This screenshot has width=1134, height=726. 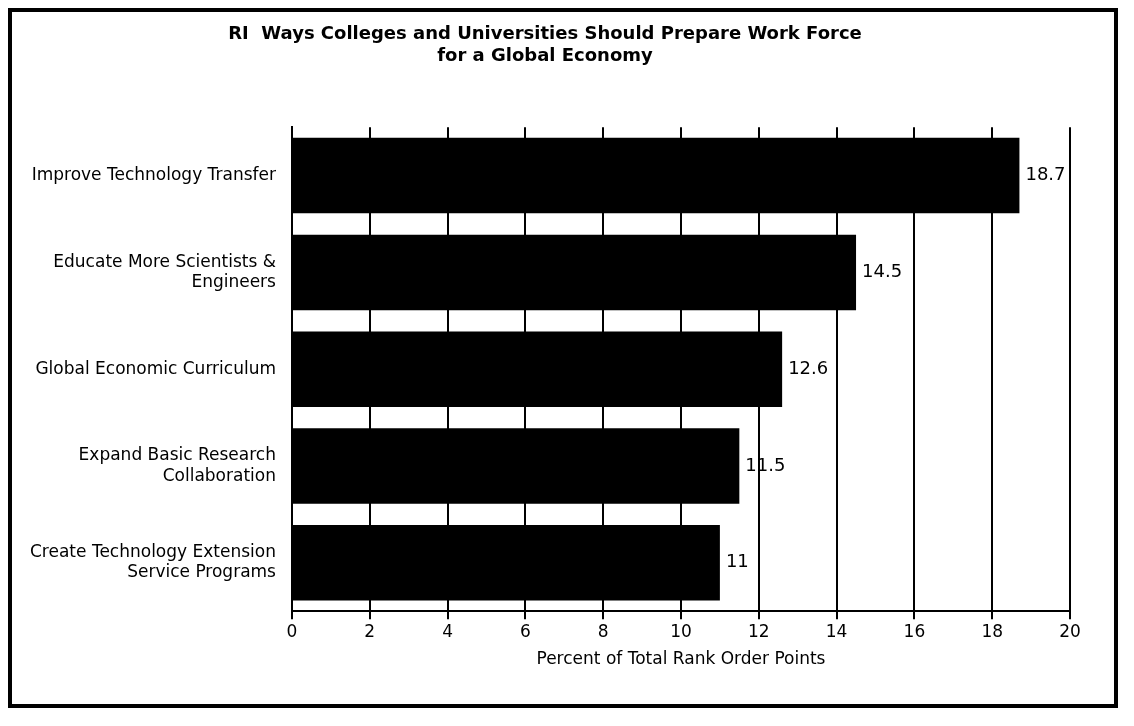 What do you see at coordinates (603, 630) in the screenshot?
I see `x-tick-label: 8` at bounding box center [603, 630].